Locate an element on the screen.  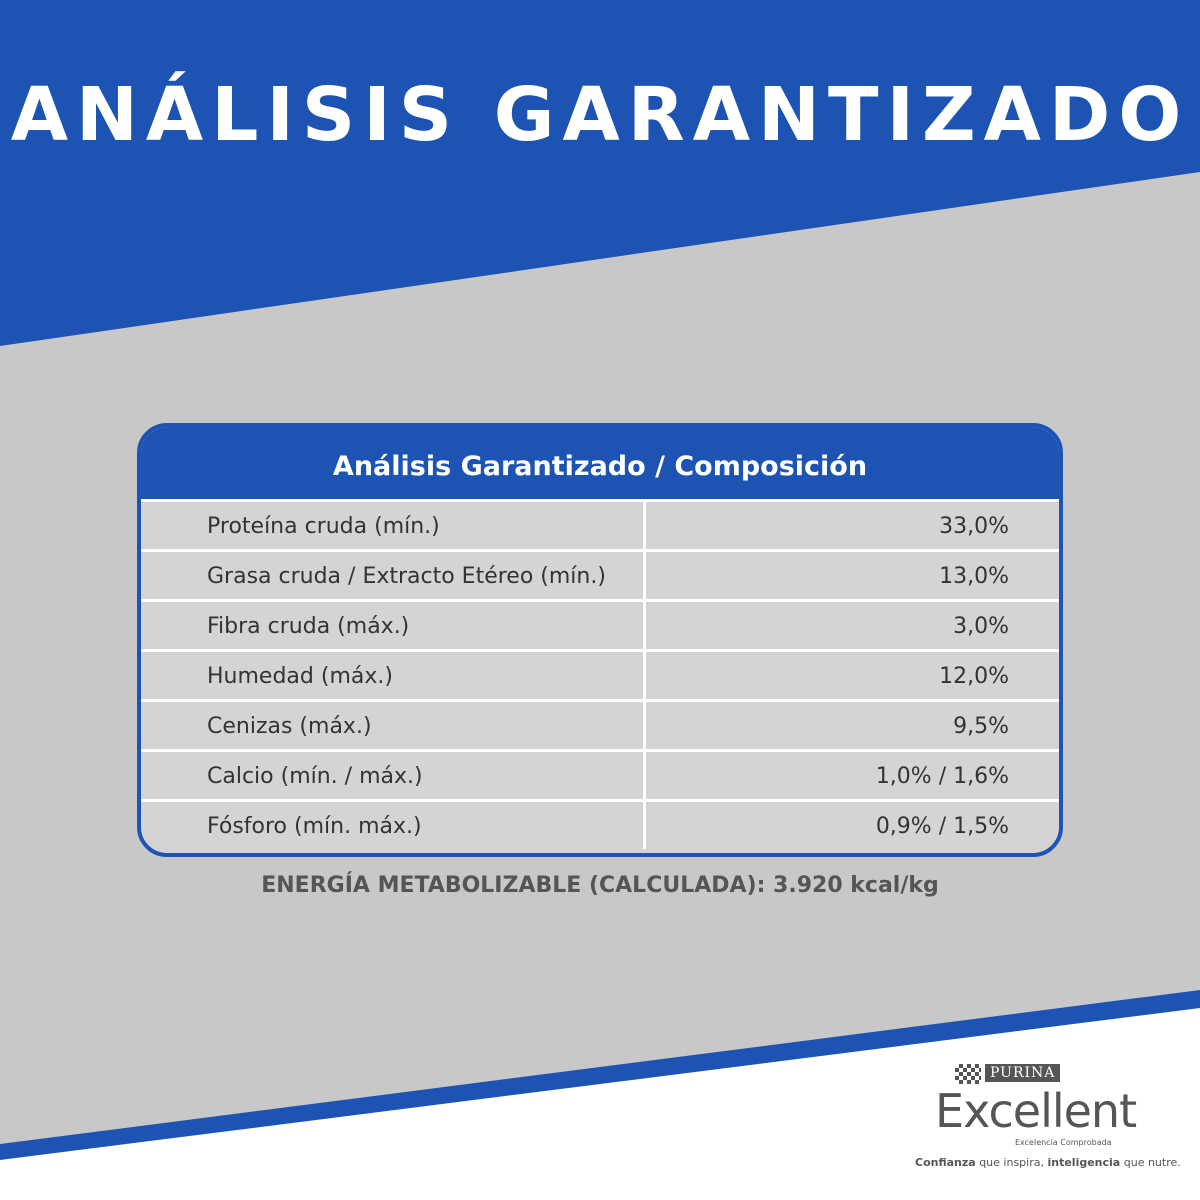
tagline-bold: inteligencia is located at coordinates (1084, 1162).